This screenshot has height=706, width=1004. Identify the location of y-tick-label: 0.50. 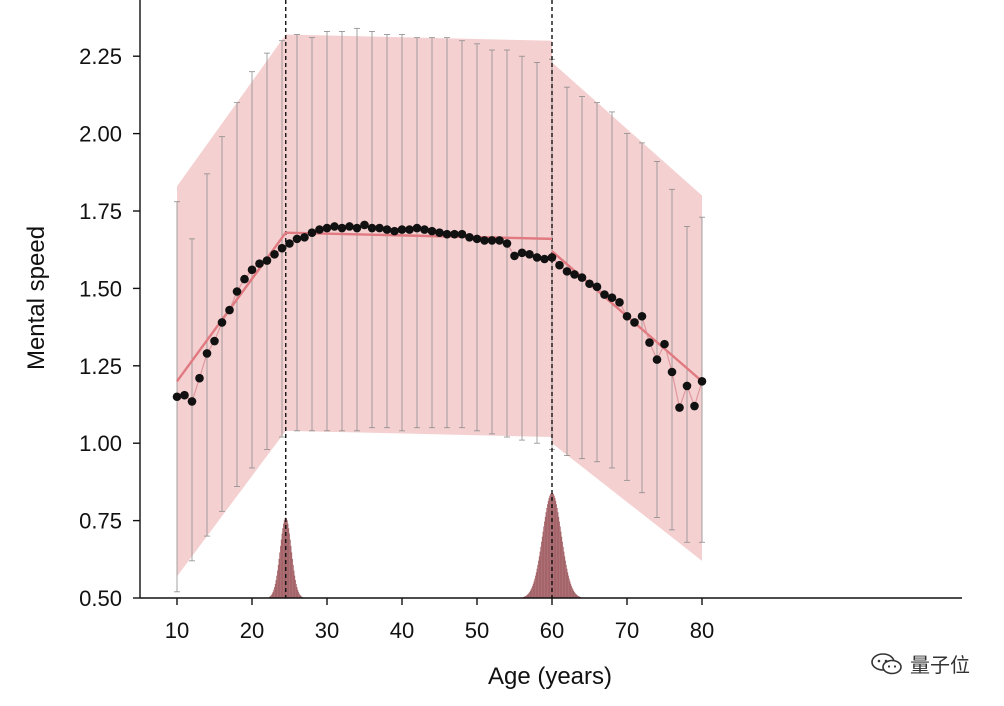
(100, 598).